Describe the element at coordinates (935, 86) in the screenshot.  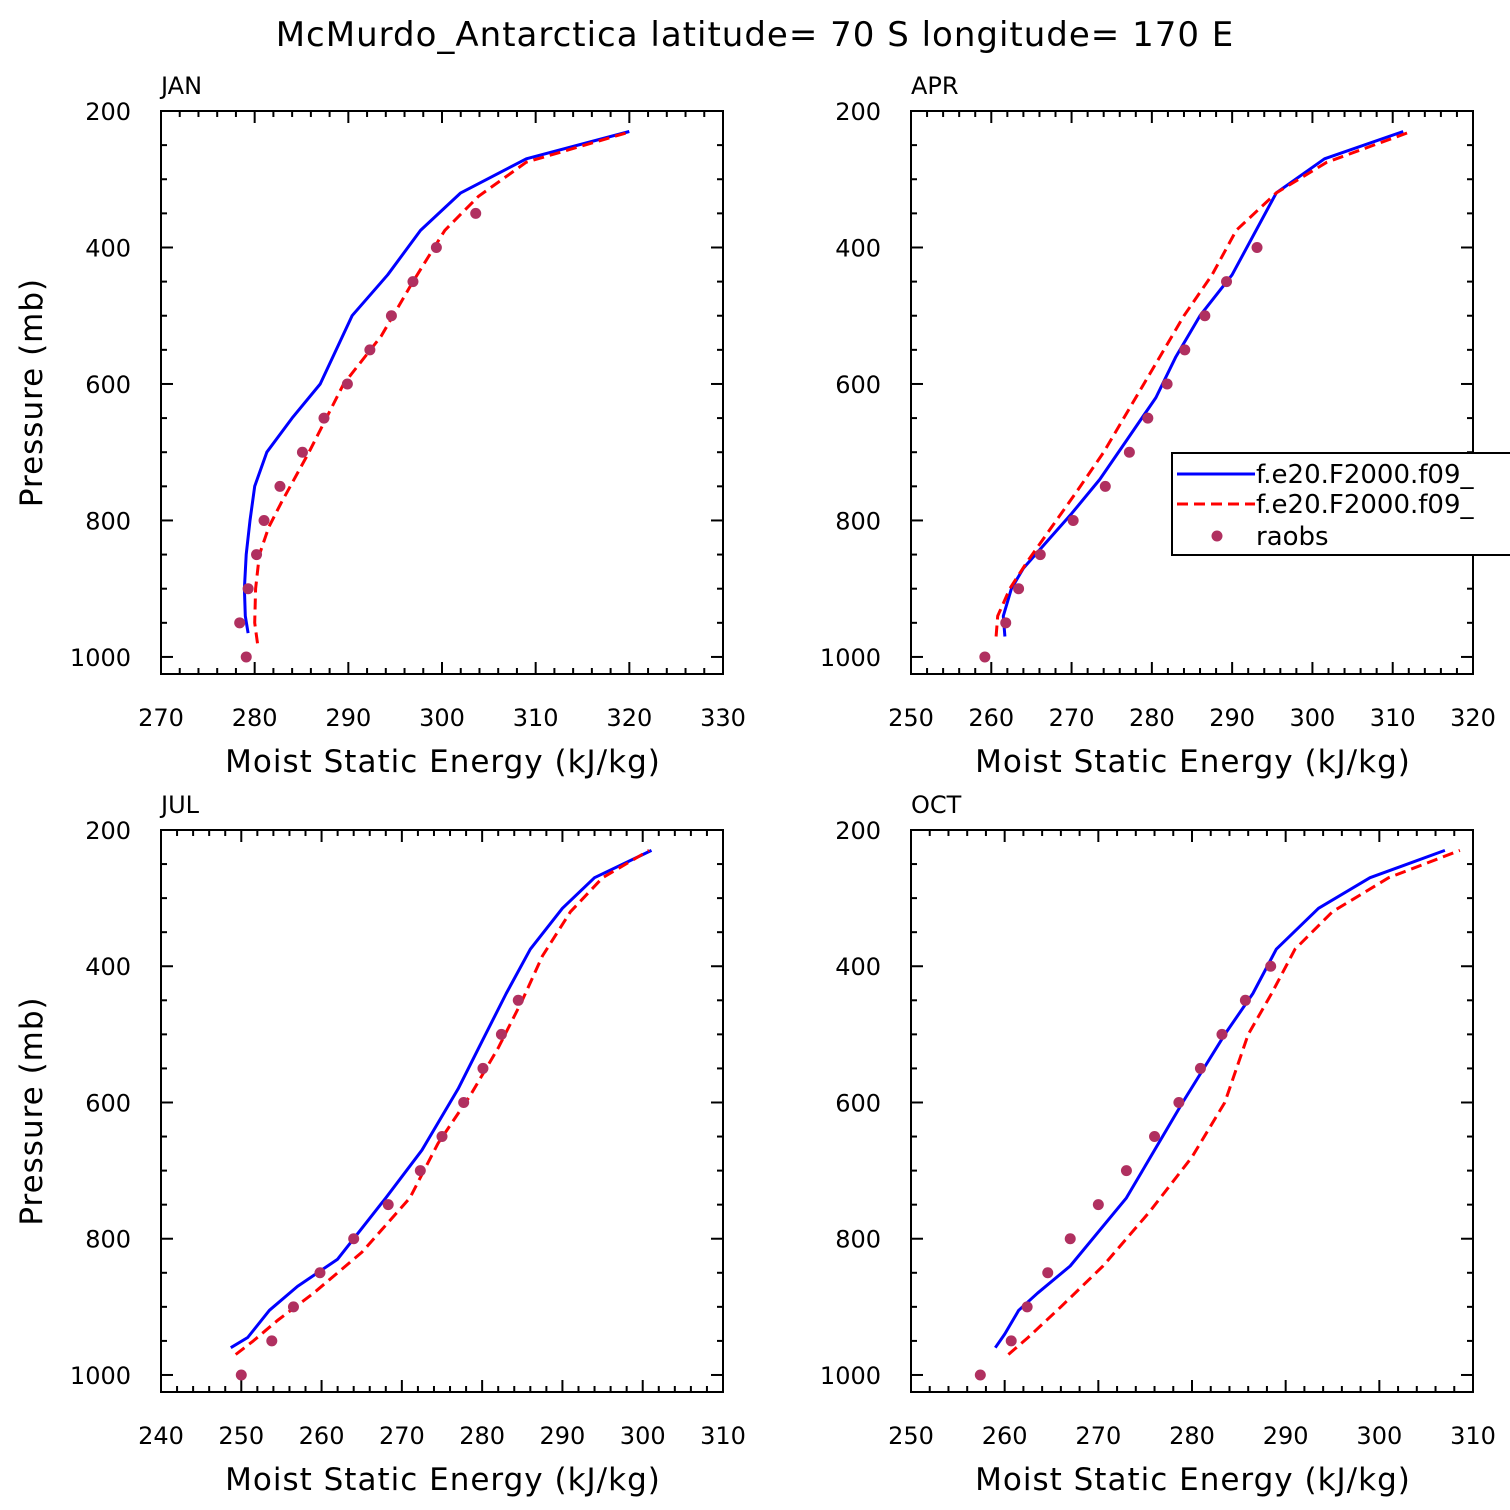
I see `panel-label: APR` at that location.